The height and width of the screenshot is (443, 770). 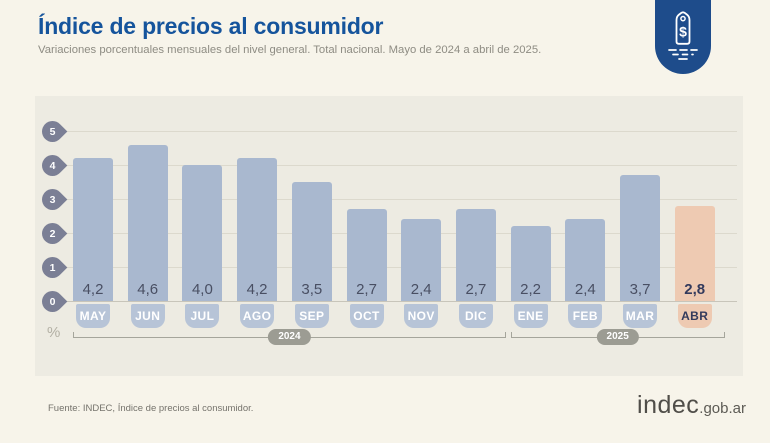 I want to click on y-tick-badge-2: 2, so click(x=52, y=233).